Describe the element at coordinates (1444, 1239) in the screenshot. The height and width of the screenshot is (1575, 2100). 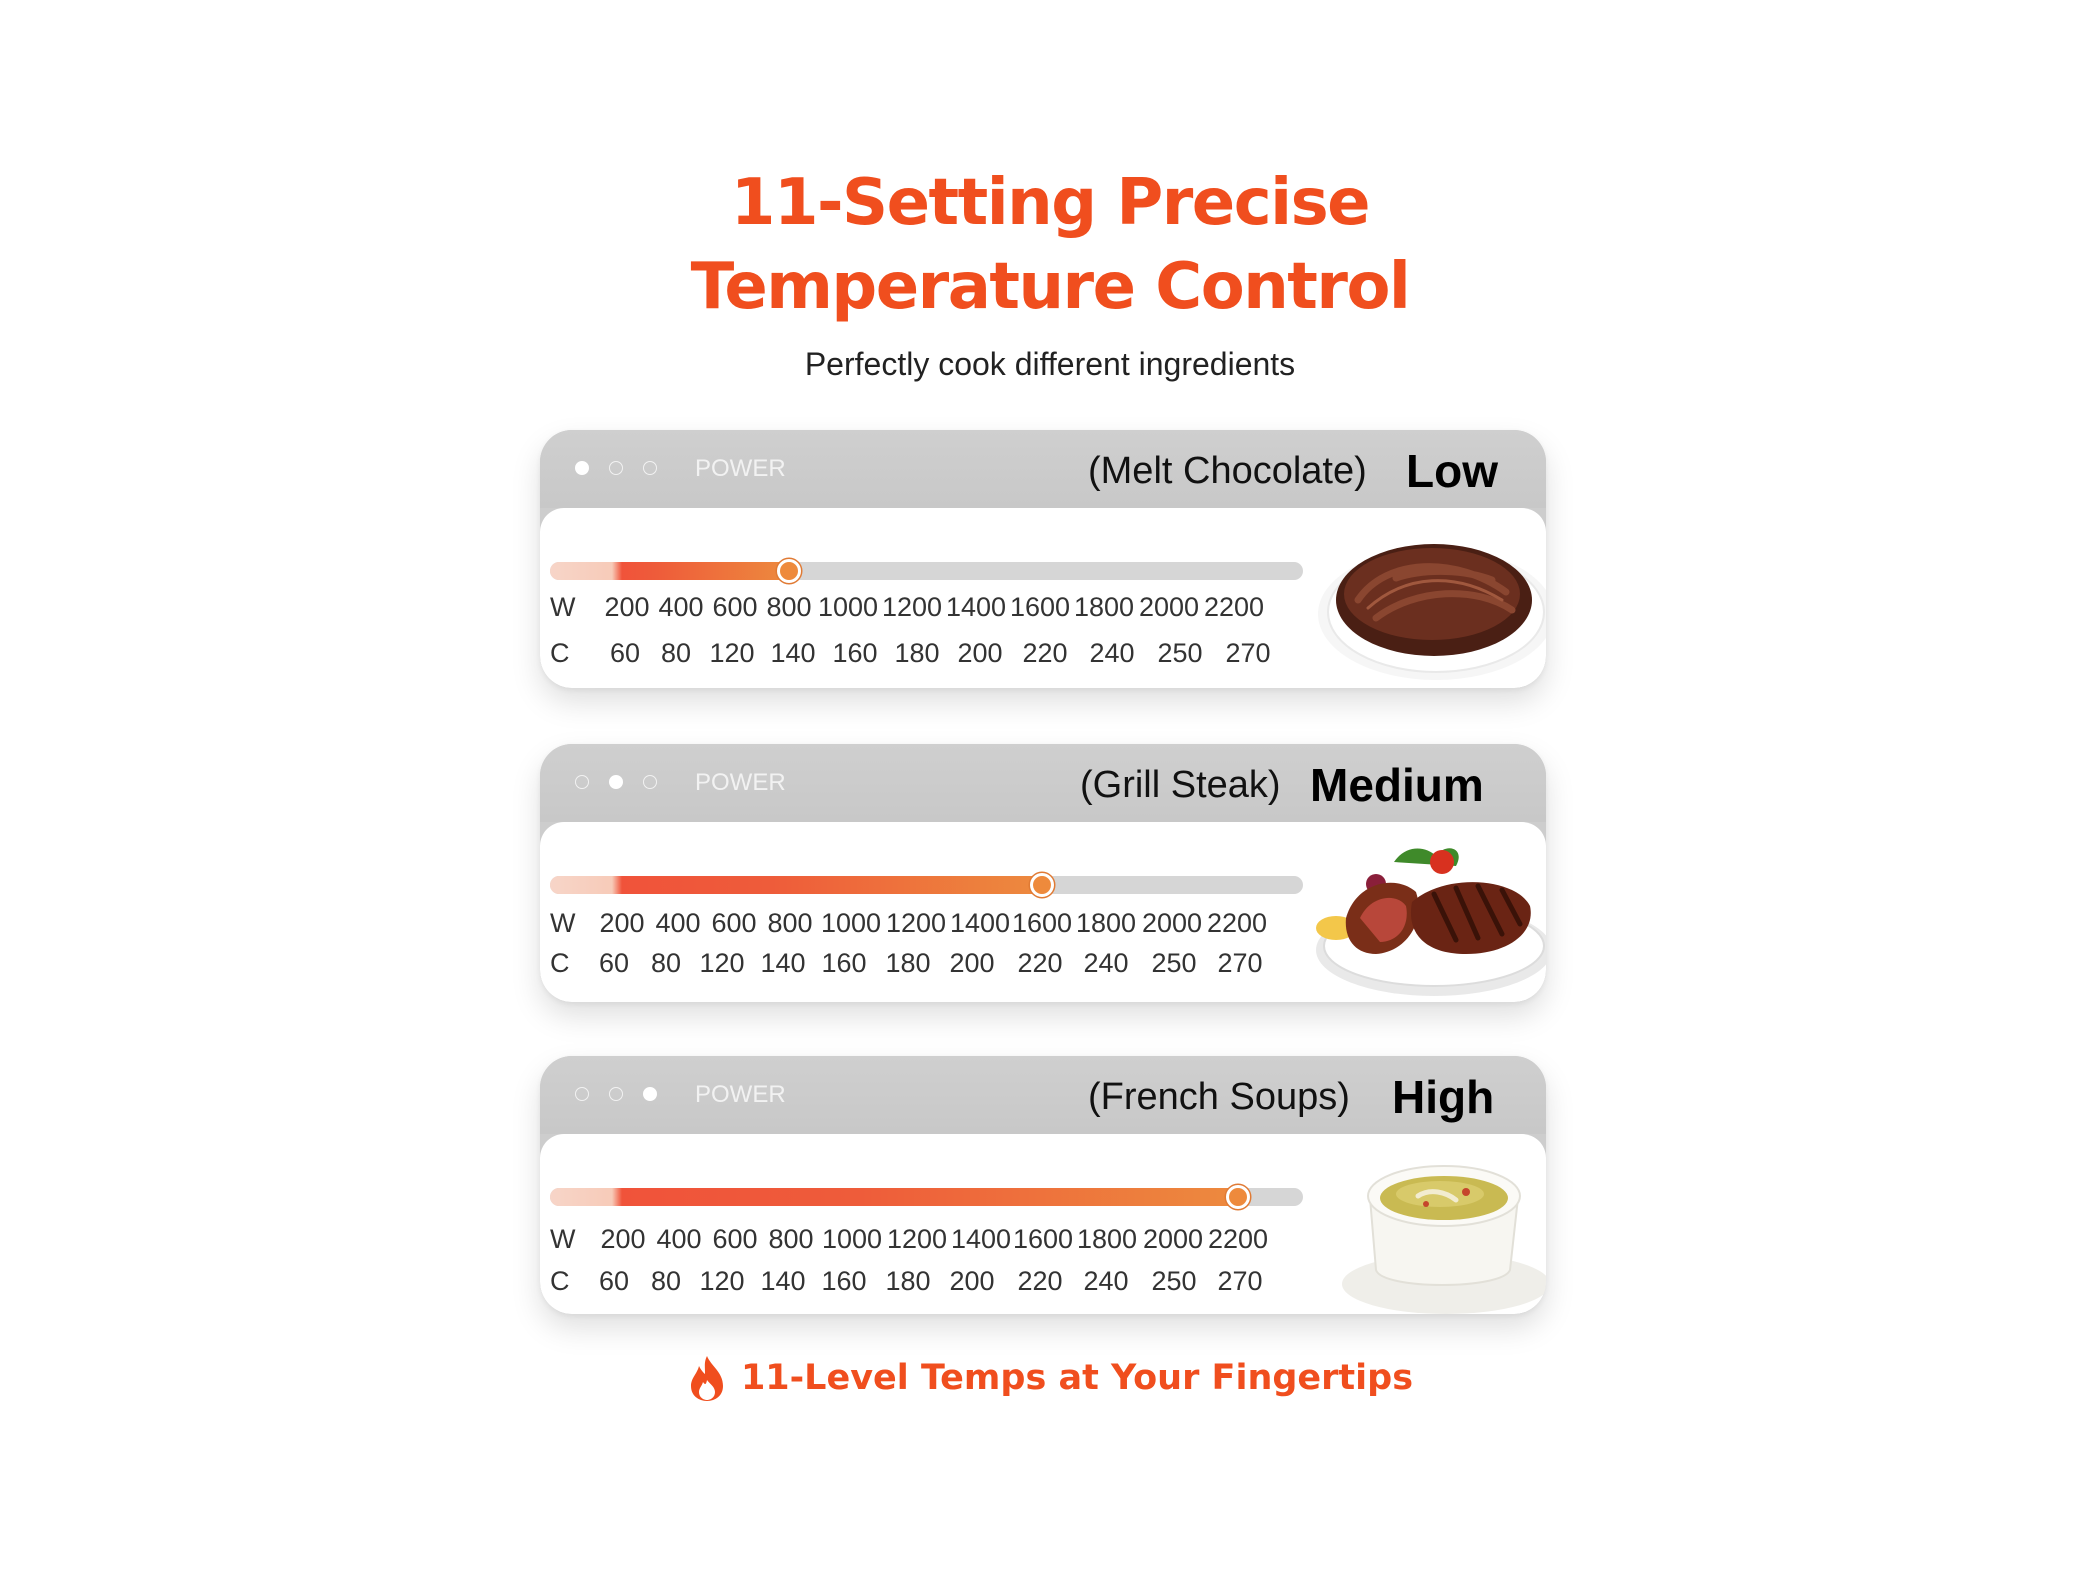
I see `soup-bowl-icon` at that location.